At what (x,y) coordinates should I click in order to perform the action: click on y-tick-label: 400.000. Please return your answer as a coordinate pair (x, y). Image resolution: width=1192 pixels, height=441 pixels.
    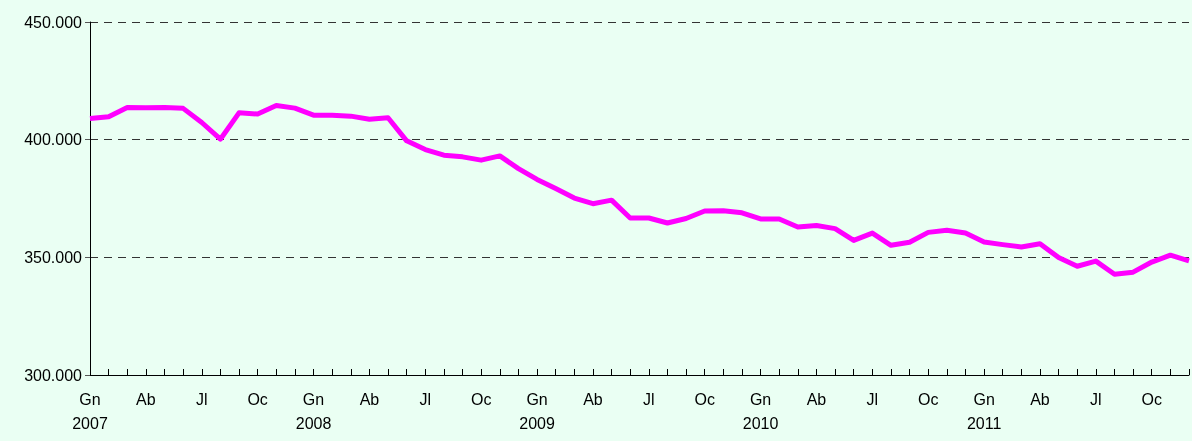
    Looking at the image, I should click on (53, 140).